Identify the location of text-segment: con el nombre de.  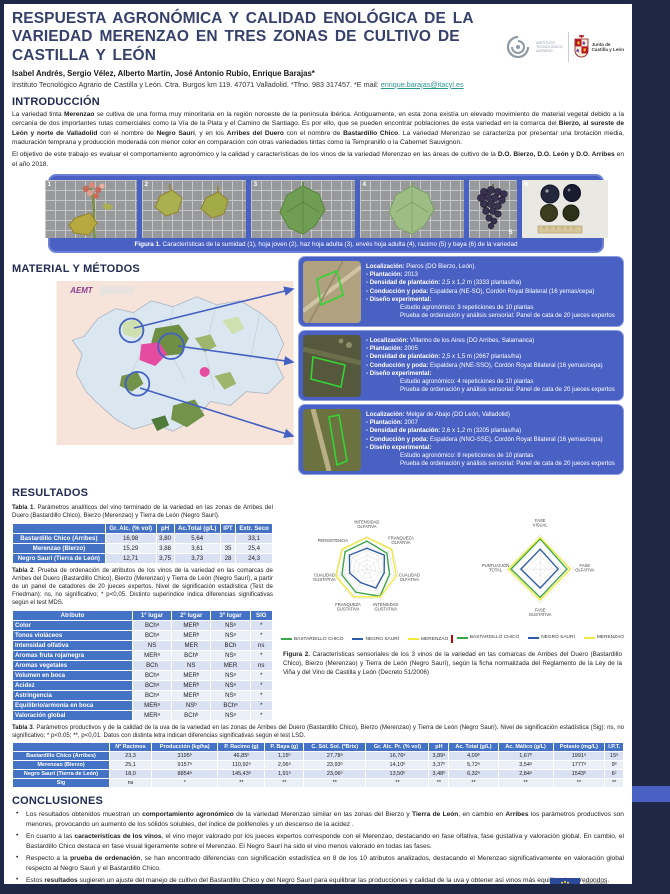
(313, 133).